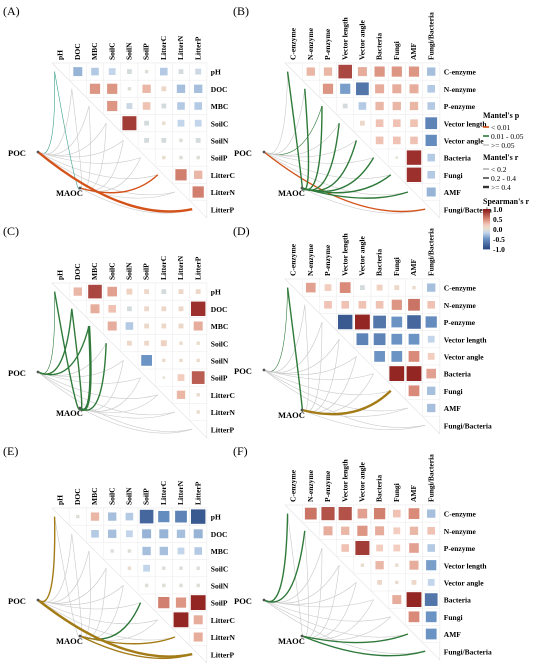 The image size is (550, 670). Describe the element at coordinates (223, 620) in the screenshot. I see `row-label-litterc: LitterC` at that location.